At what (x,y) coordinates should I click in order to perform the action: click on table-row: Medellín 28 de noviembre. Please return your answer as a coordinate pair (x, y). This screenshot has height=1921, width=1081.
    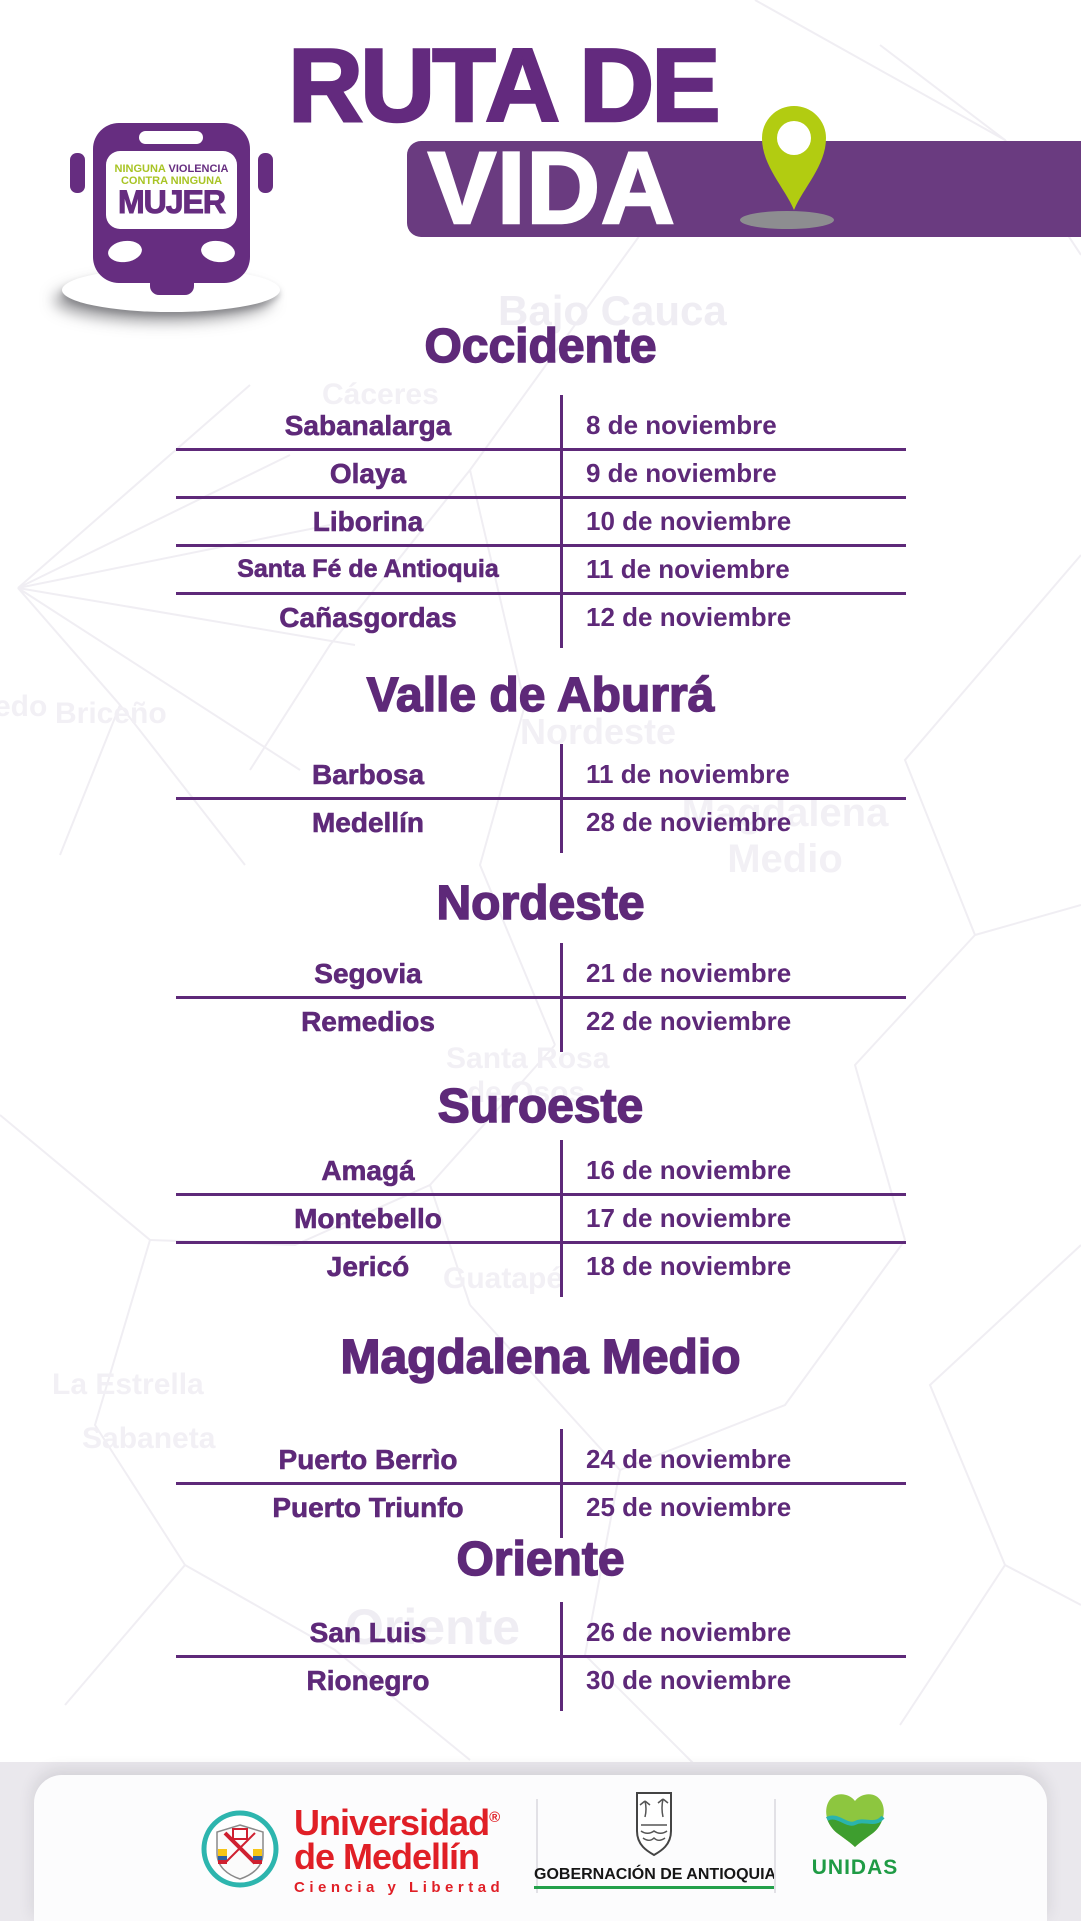
    Looking at the image, I should click on (541, 822).